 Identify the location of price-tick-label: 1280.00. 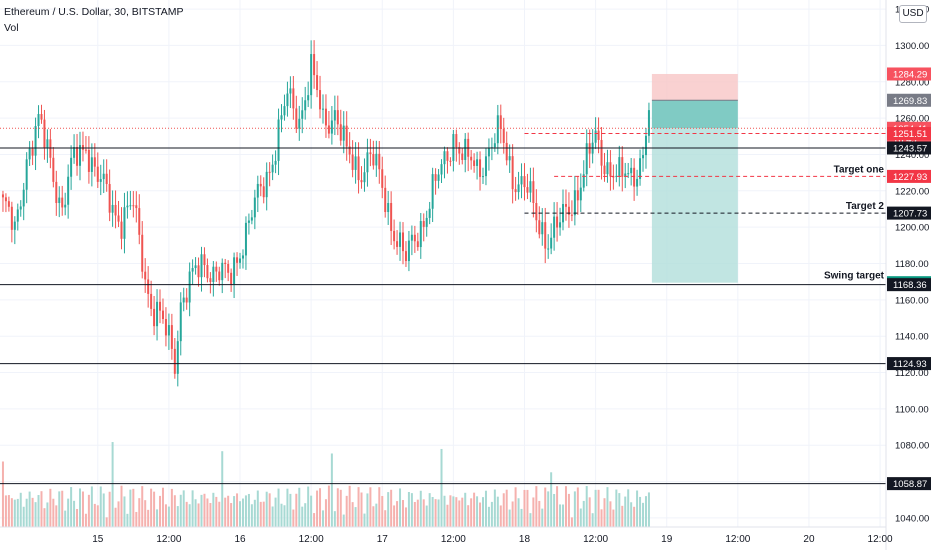
(912, 82).